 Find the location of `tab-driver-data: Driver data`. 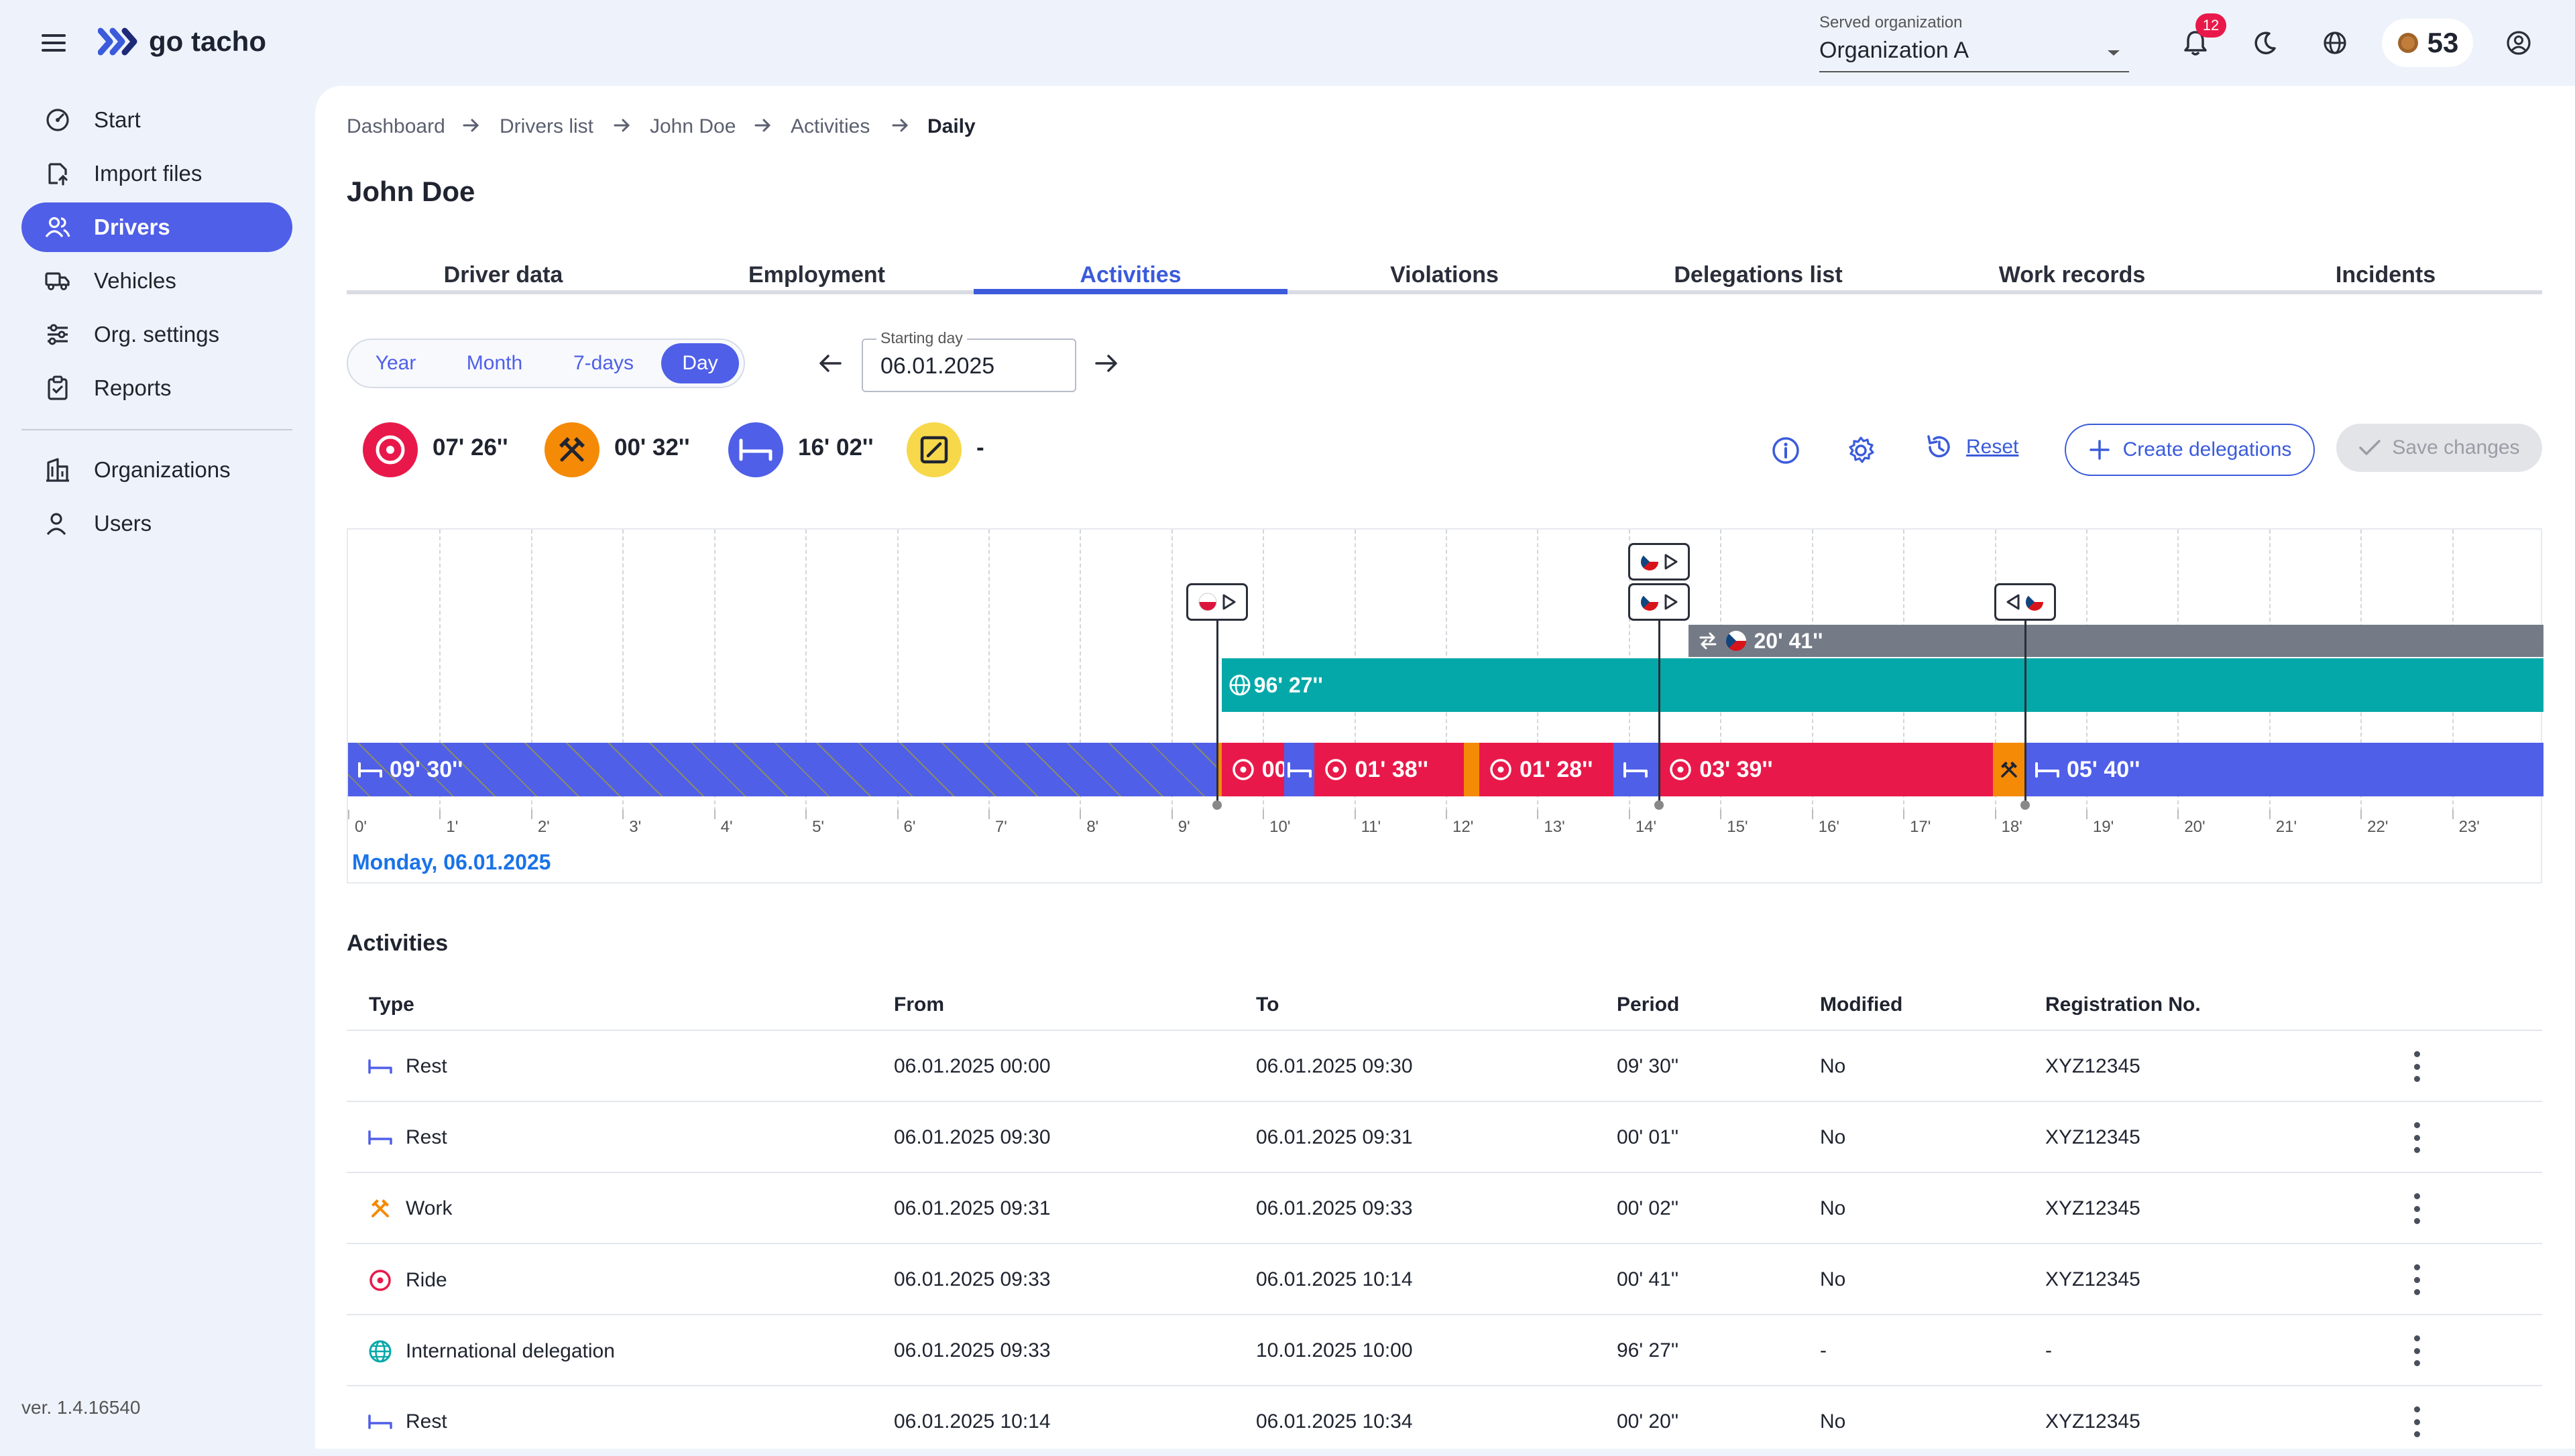

tab-driver-data: Driver data is located at coordinates (503, 274).